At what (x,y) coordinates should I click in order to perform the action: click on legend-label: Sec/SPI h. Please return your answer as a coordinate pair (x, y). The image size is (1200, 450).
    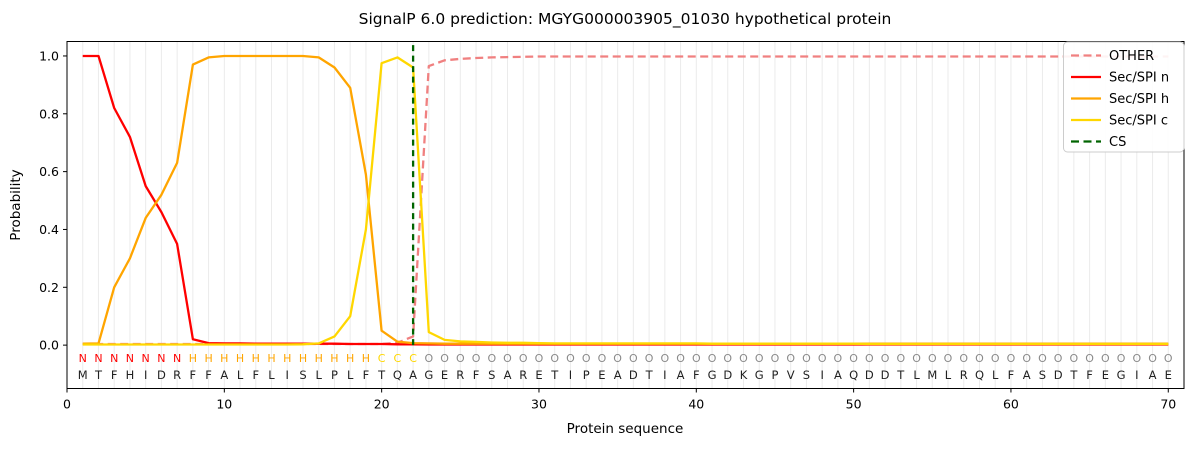
    Looking at the image, I should click on (1139, 99).